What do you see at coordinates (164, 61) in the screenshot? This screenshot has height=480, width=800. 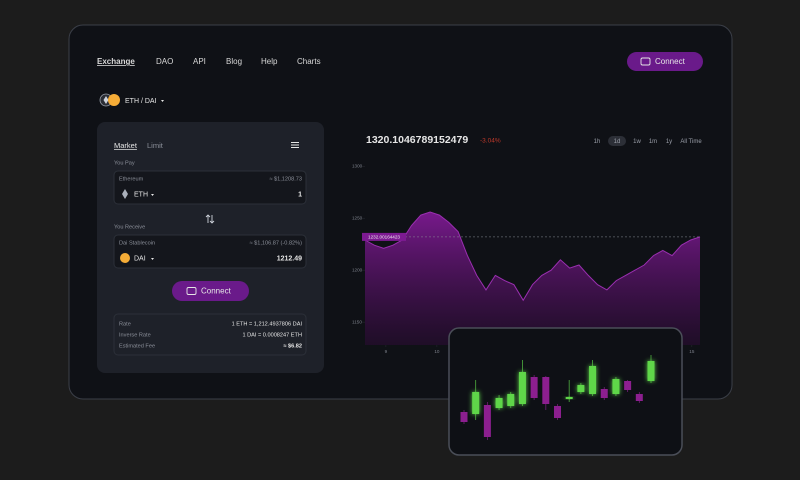 I see `nav-link: DAO` at bounding box center [164, 61].